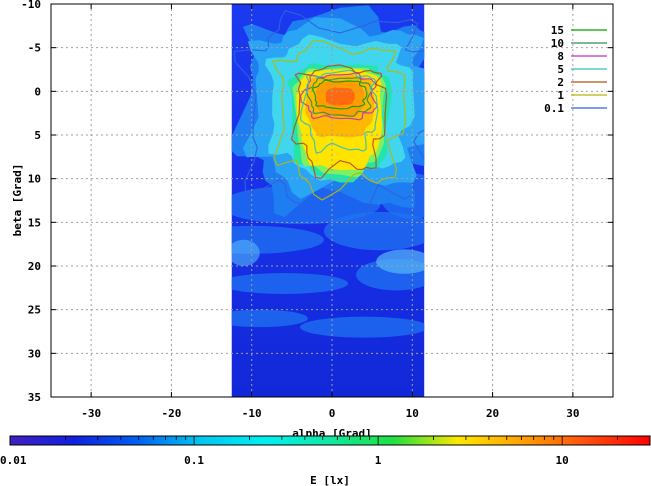  What do you see at coordinates (34, 179) in the screenshot?
I see `y-tick-label: 10` at bounding box center [34, 179].